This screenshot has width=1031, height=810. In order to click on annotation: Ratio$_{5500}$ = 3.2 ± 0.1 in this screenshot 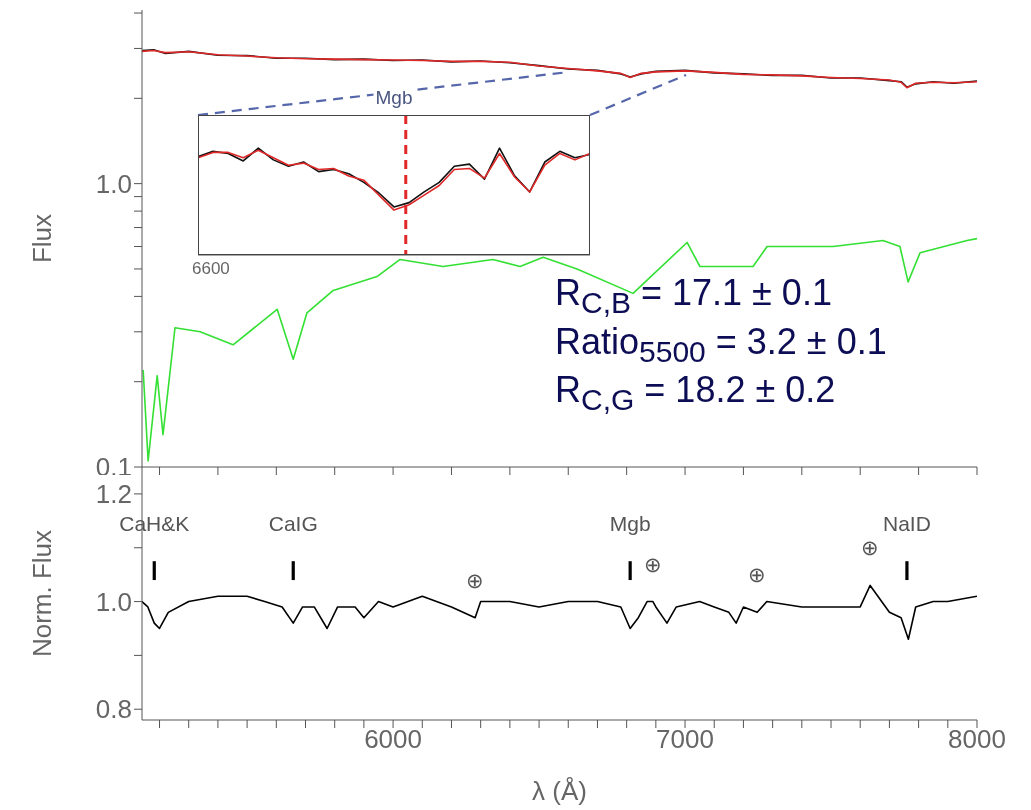, I will do `click(721, 345)`.